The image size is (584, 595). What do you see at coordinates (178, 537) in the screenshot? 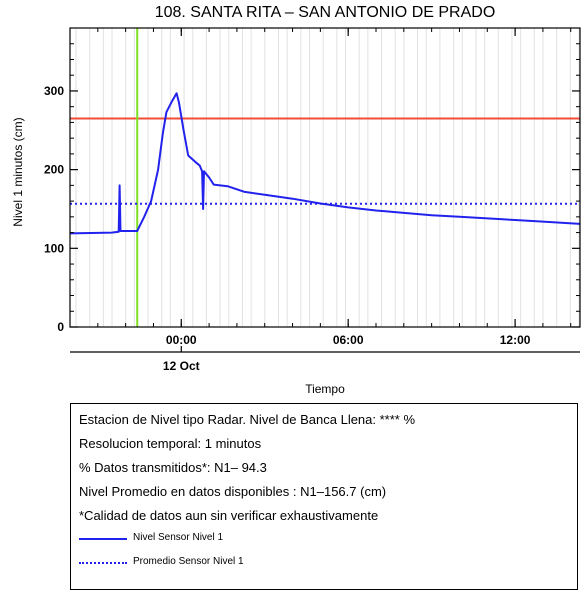
I see `legend-label-sensor: Nivel Sensor Nivel 1` at bounding box center [178, 537].